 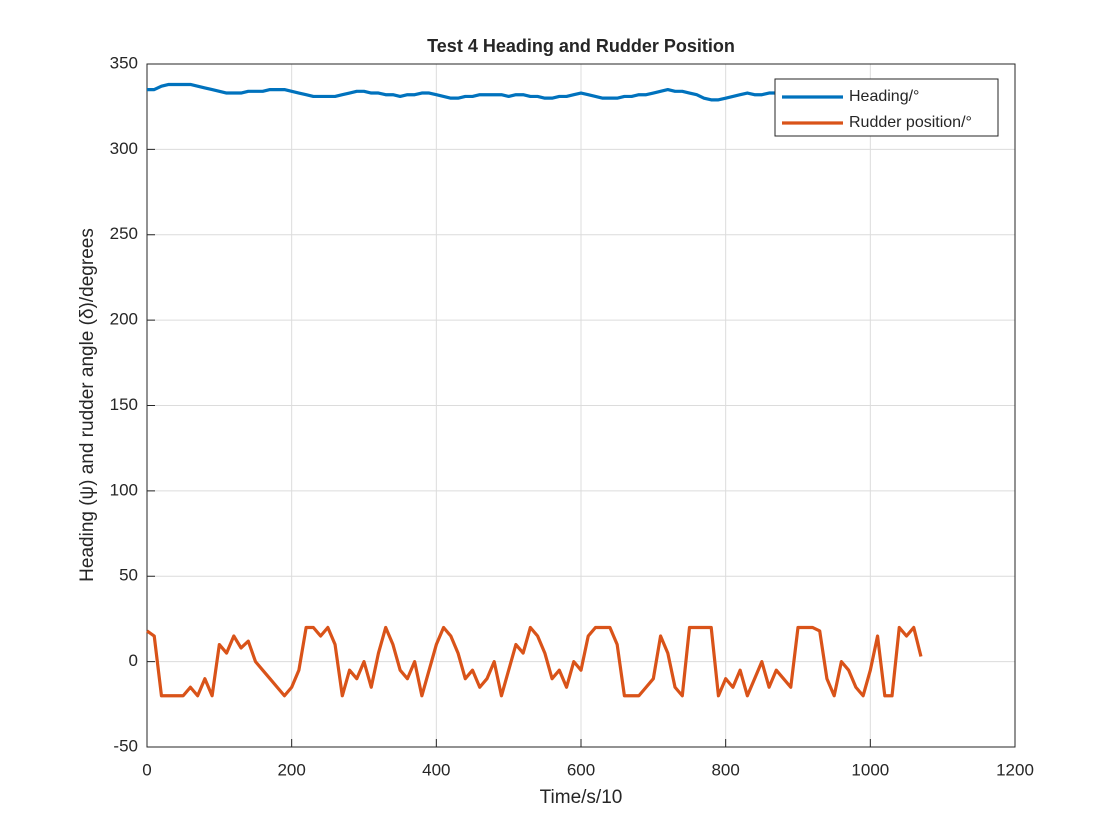 I want to click on x-tick-label: 400, so click(x=436, y=769).